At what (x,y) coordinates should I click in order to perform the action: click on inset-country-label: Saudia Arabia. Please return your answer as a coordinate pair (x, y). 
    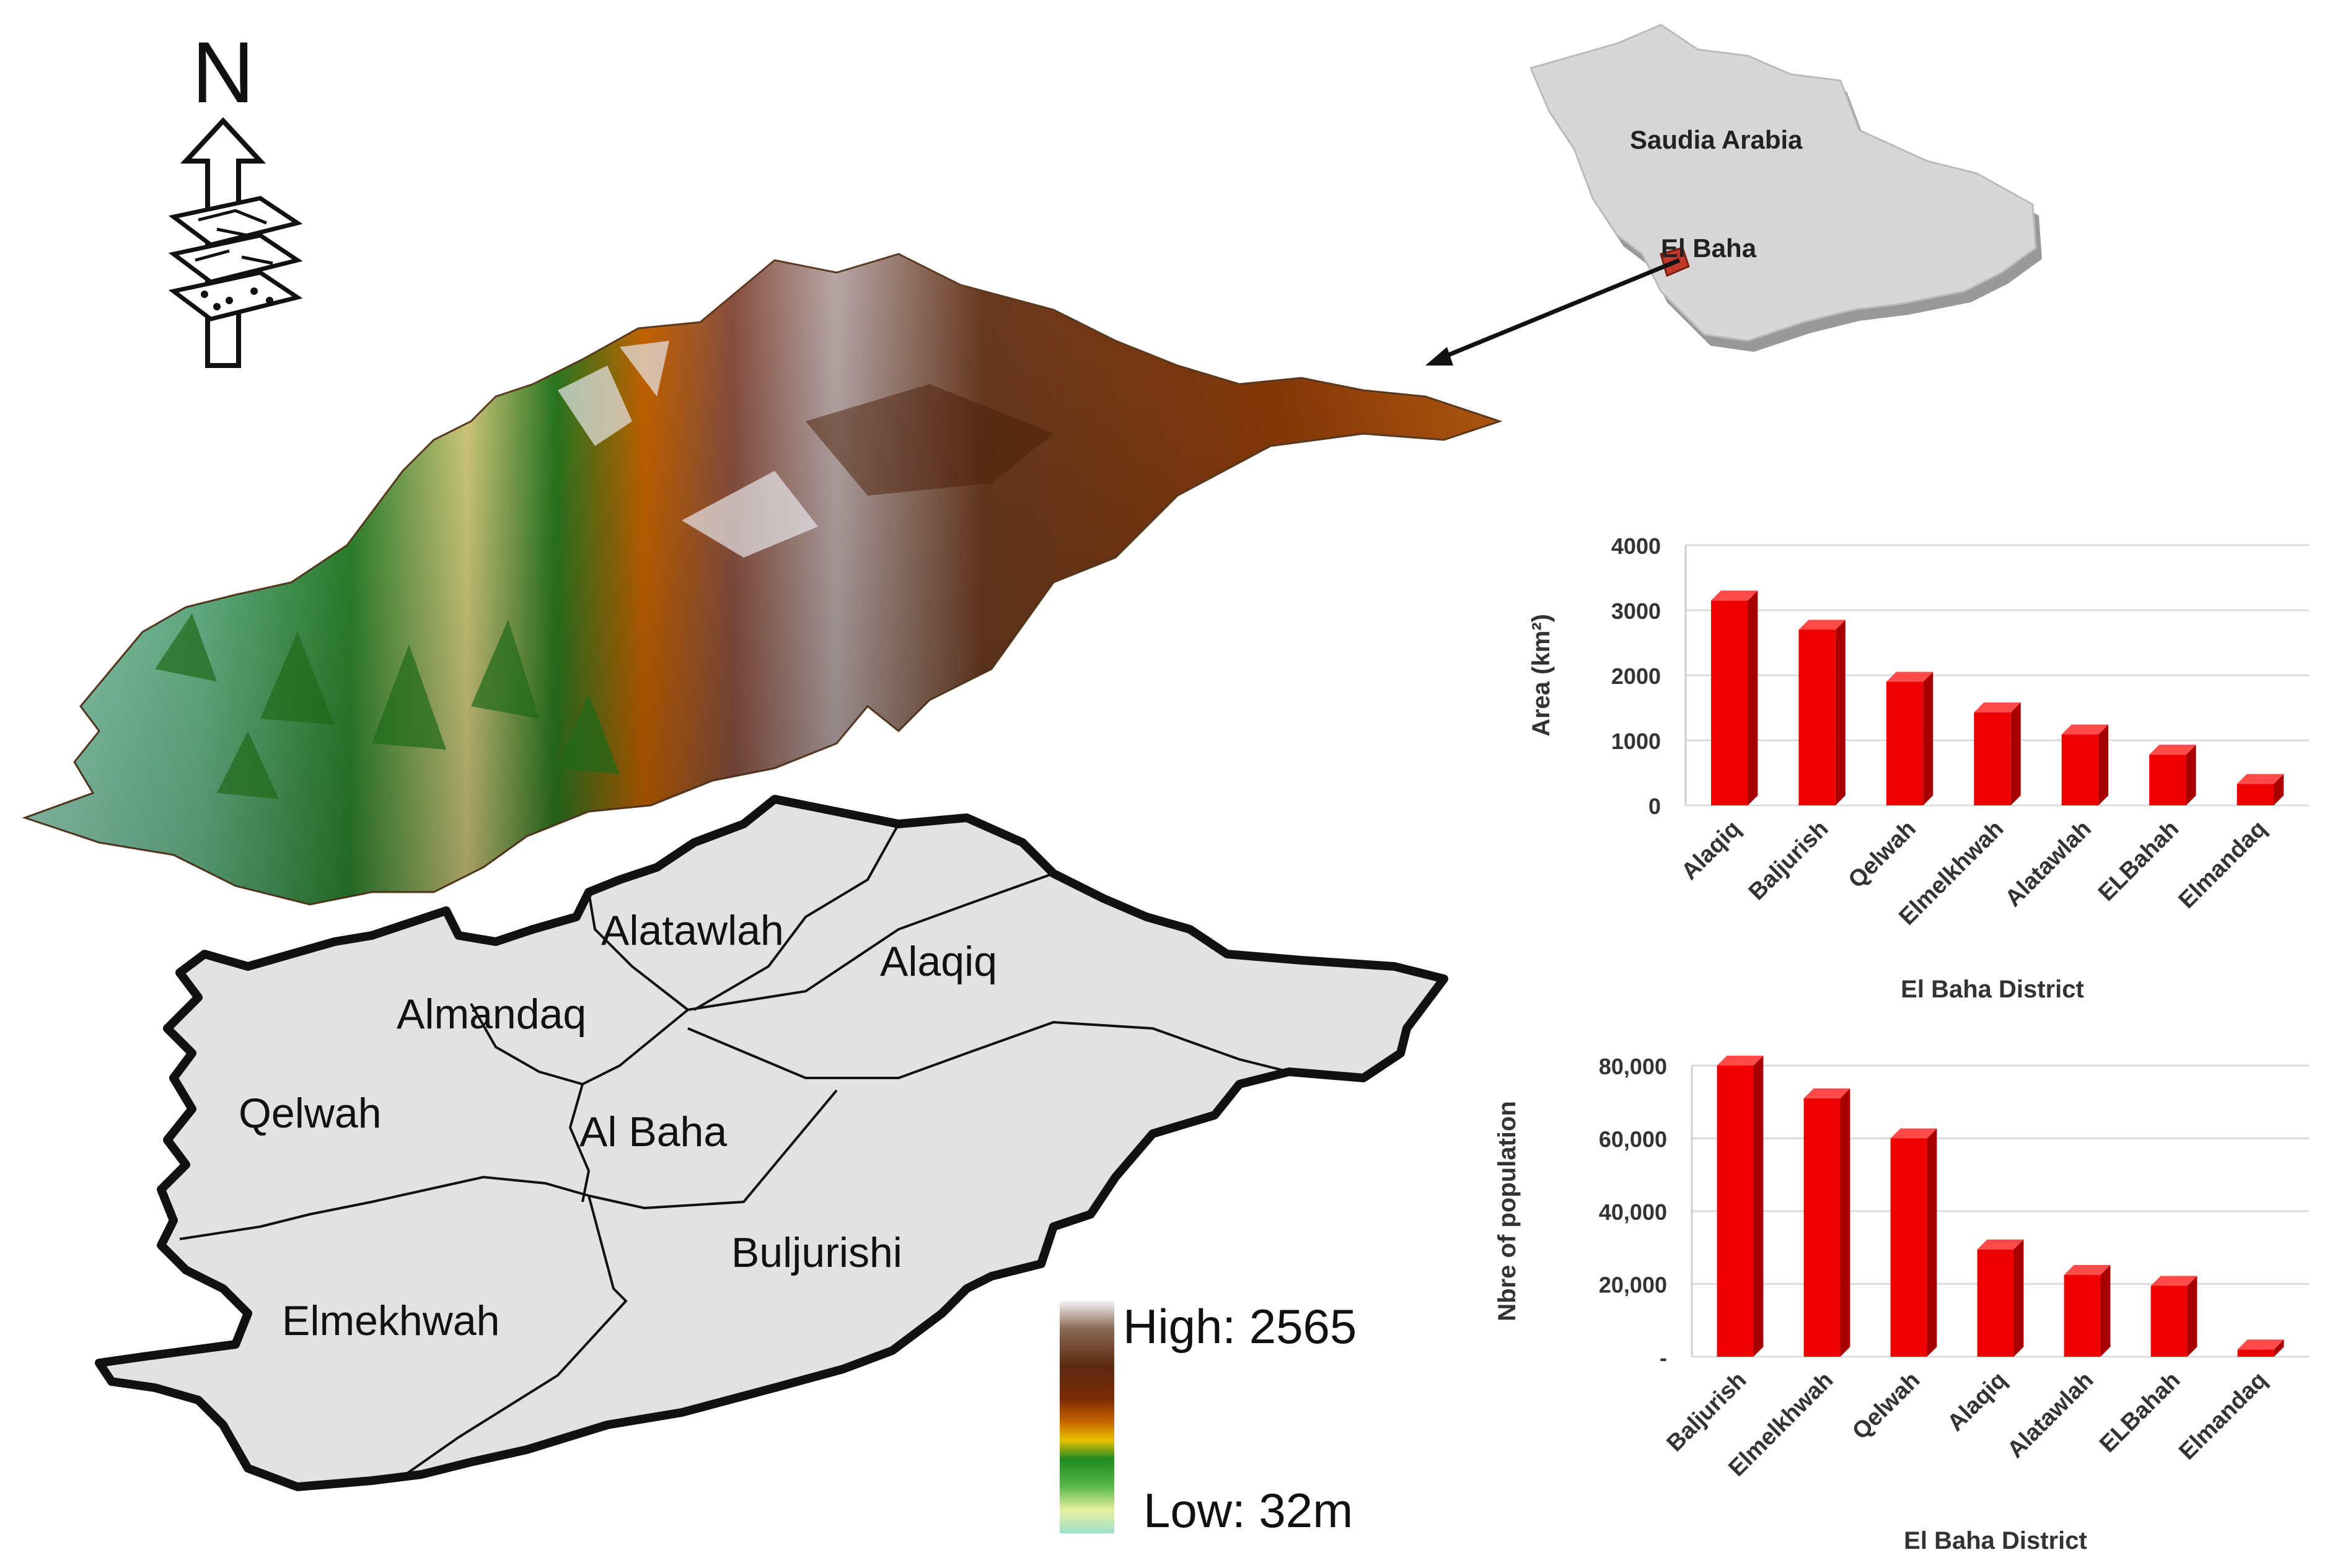
    Looking at the image, I should click on (1717, 139).